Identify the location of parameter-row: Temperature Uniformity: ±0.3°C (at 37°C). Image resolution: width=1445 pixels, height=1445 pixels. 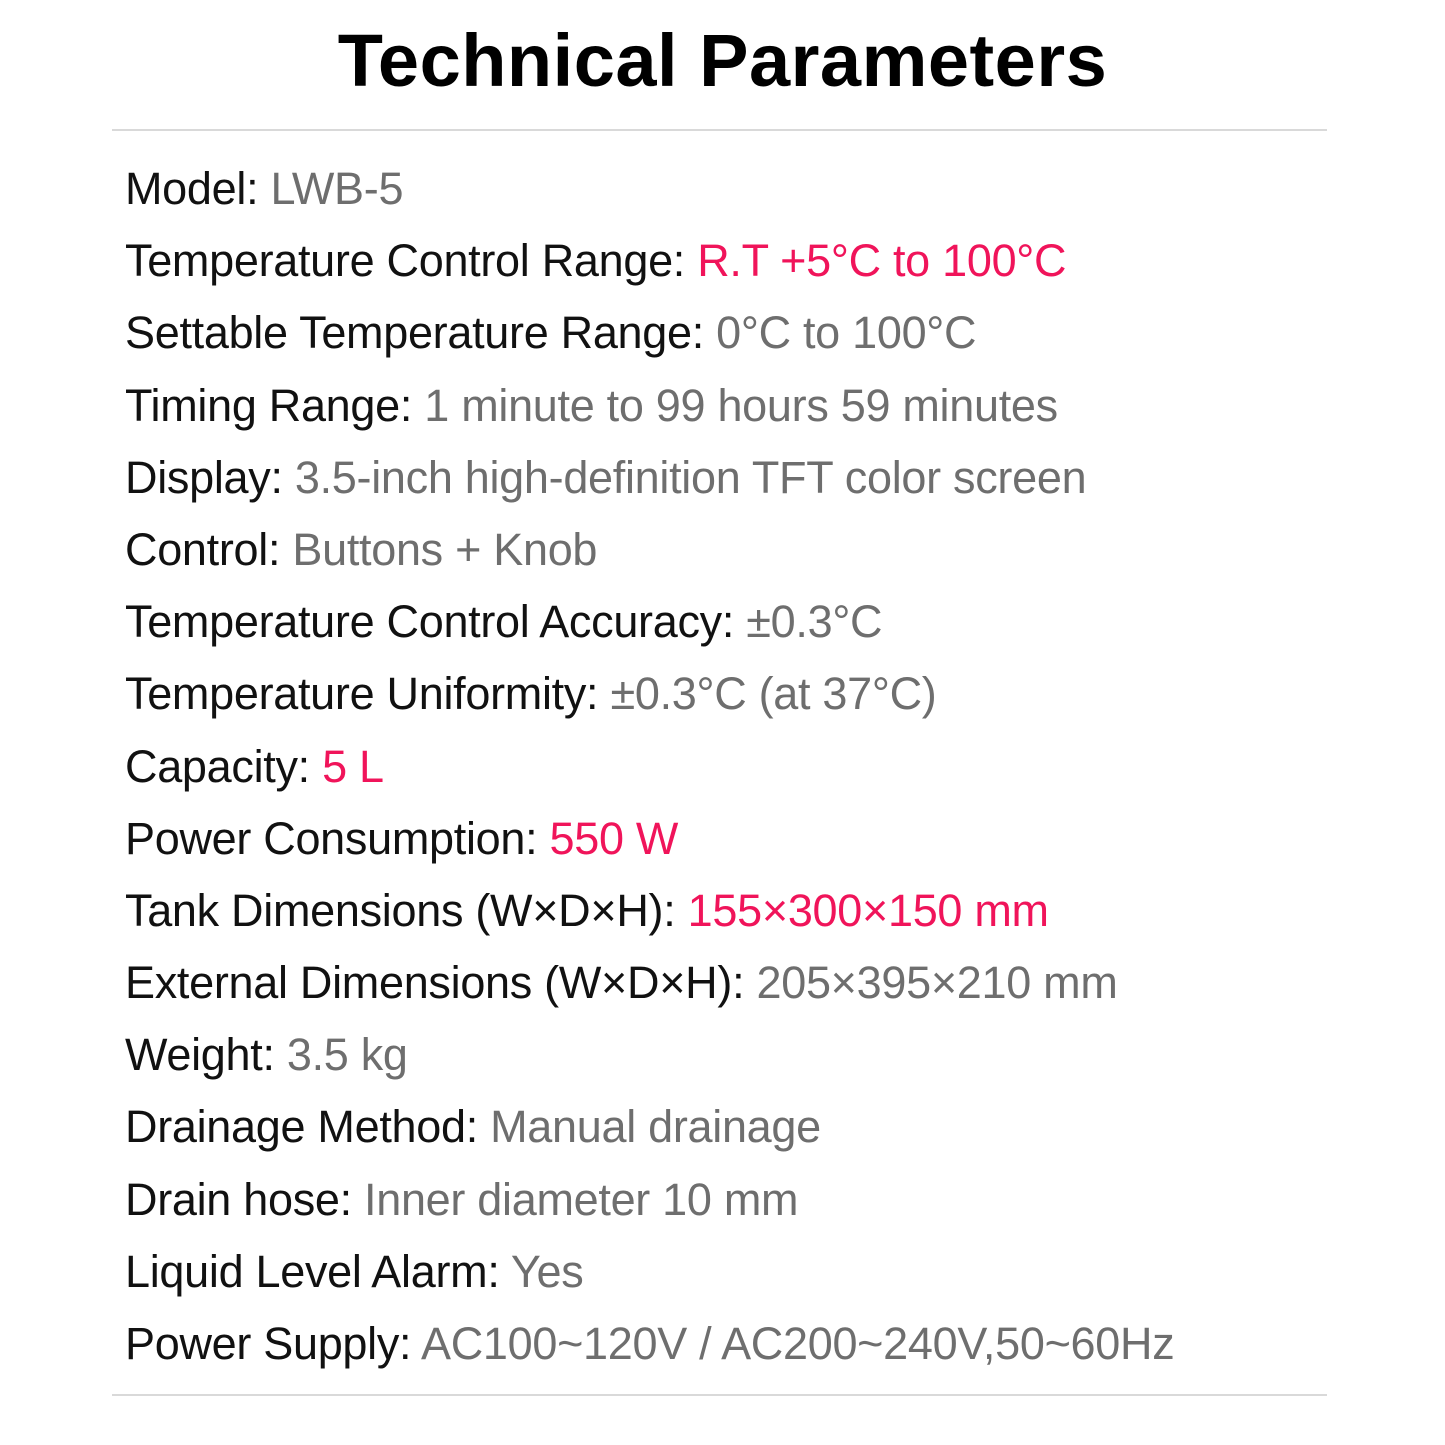
(775, 694).